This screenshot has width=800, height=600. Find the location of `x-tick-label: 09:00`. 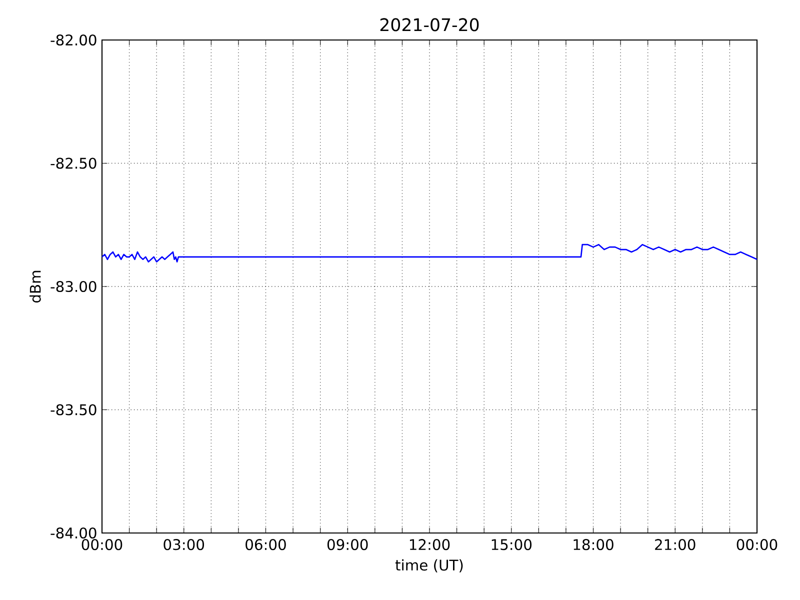

x-tick-label: 09:00 is located at coordinates (347, 544).